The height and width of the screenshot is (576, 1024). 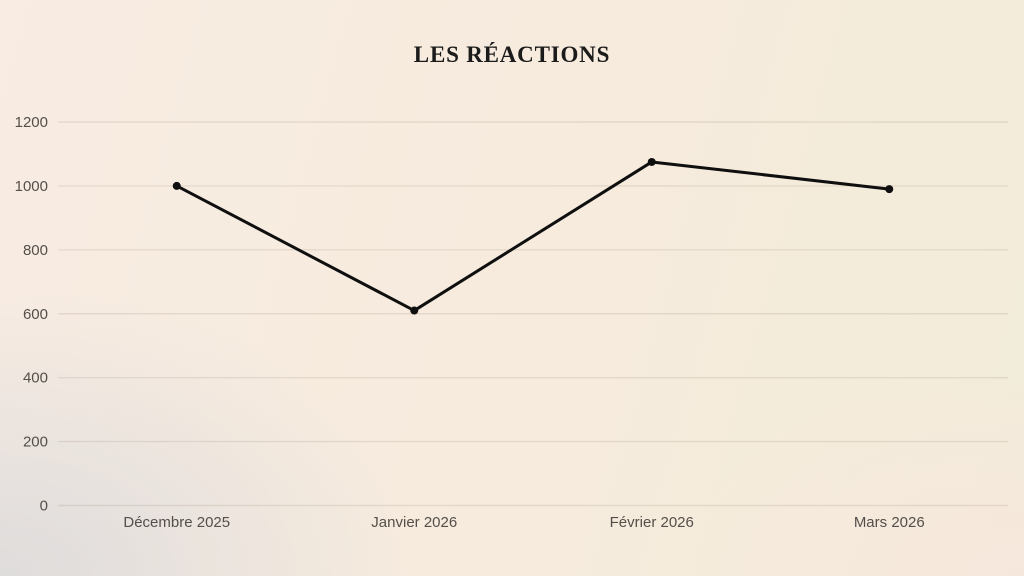 What do you see at coordinates (35, 314) in the screenshot?
I see `y-tick-label: 600` at bounding box center [35, 314].